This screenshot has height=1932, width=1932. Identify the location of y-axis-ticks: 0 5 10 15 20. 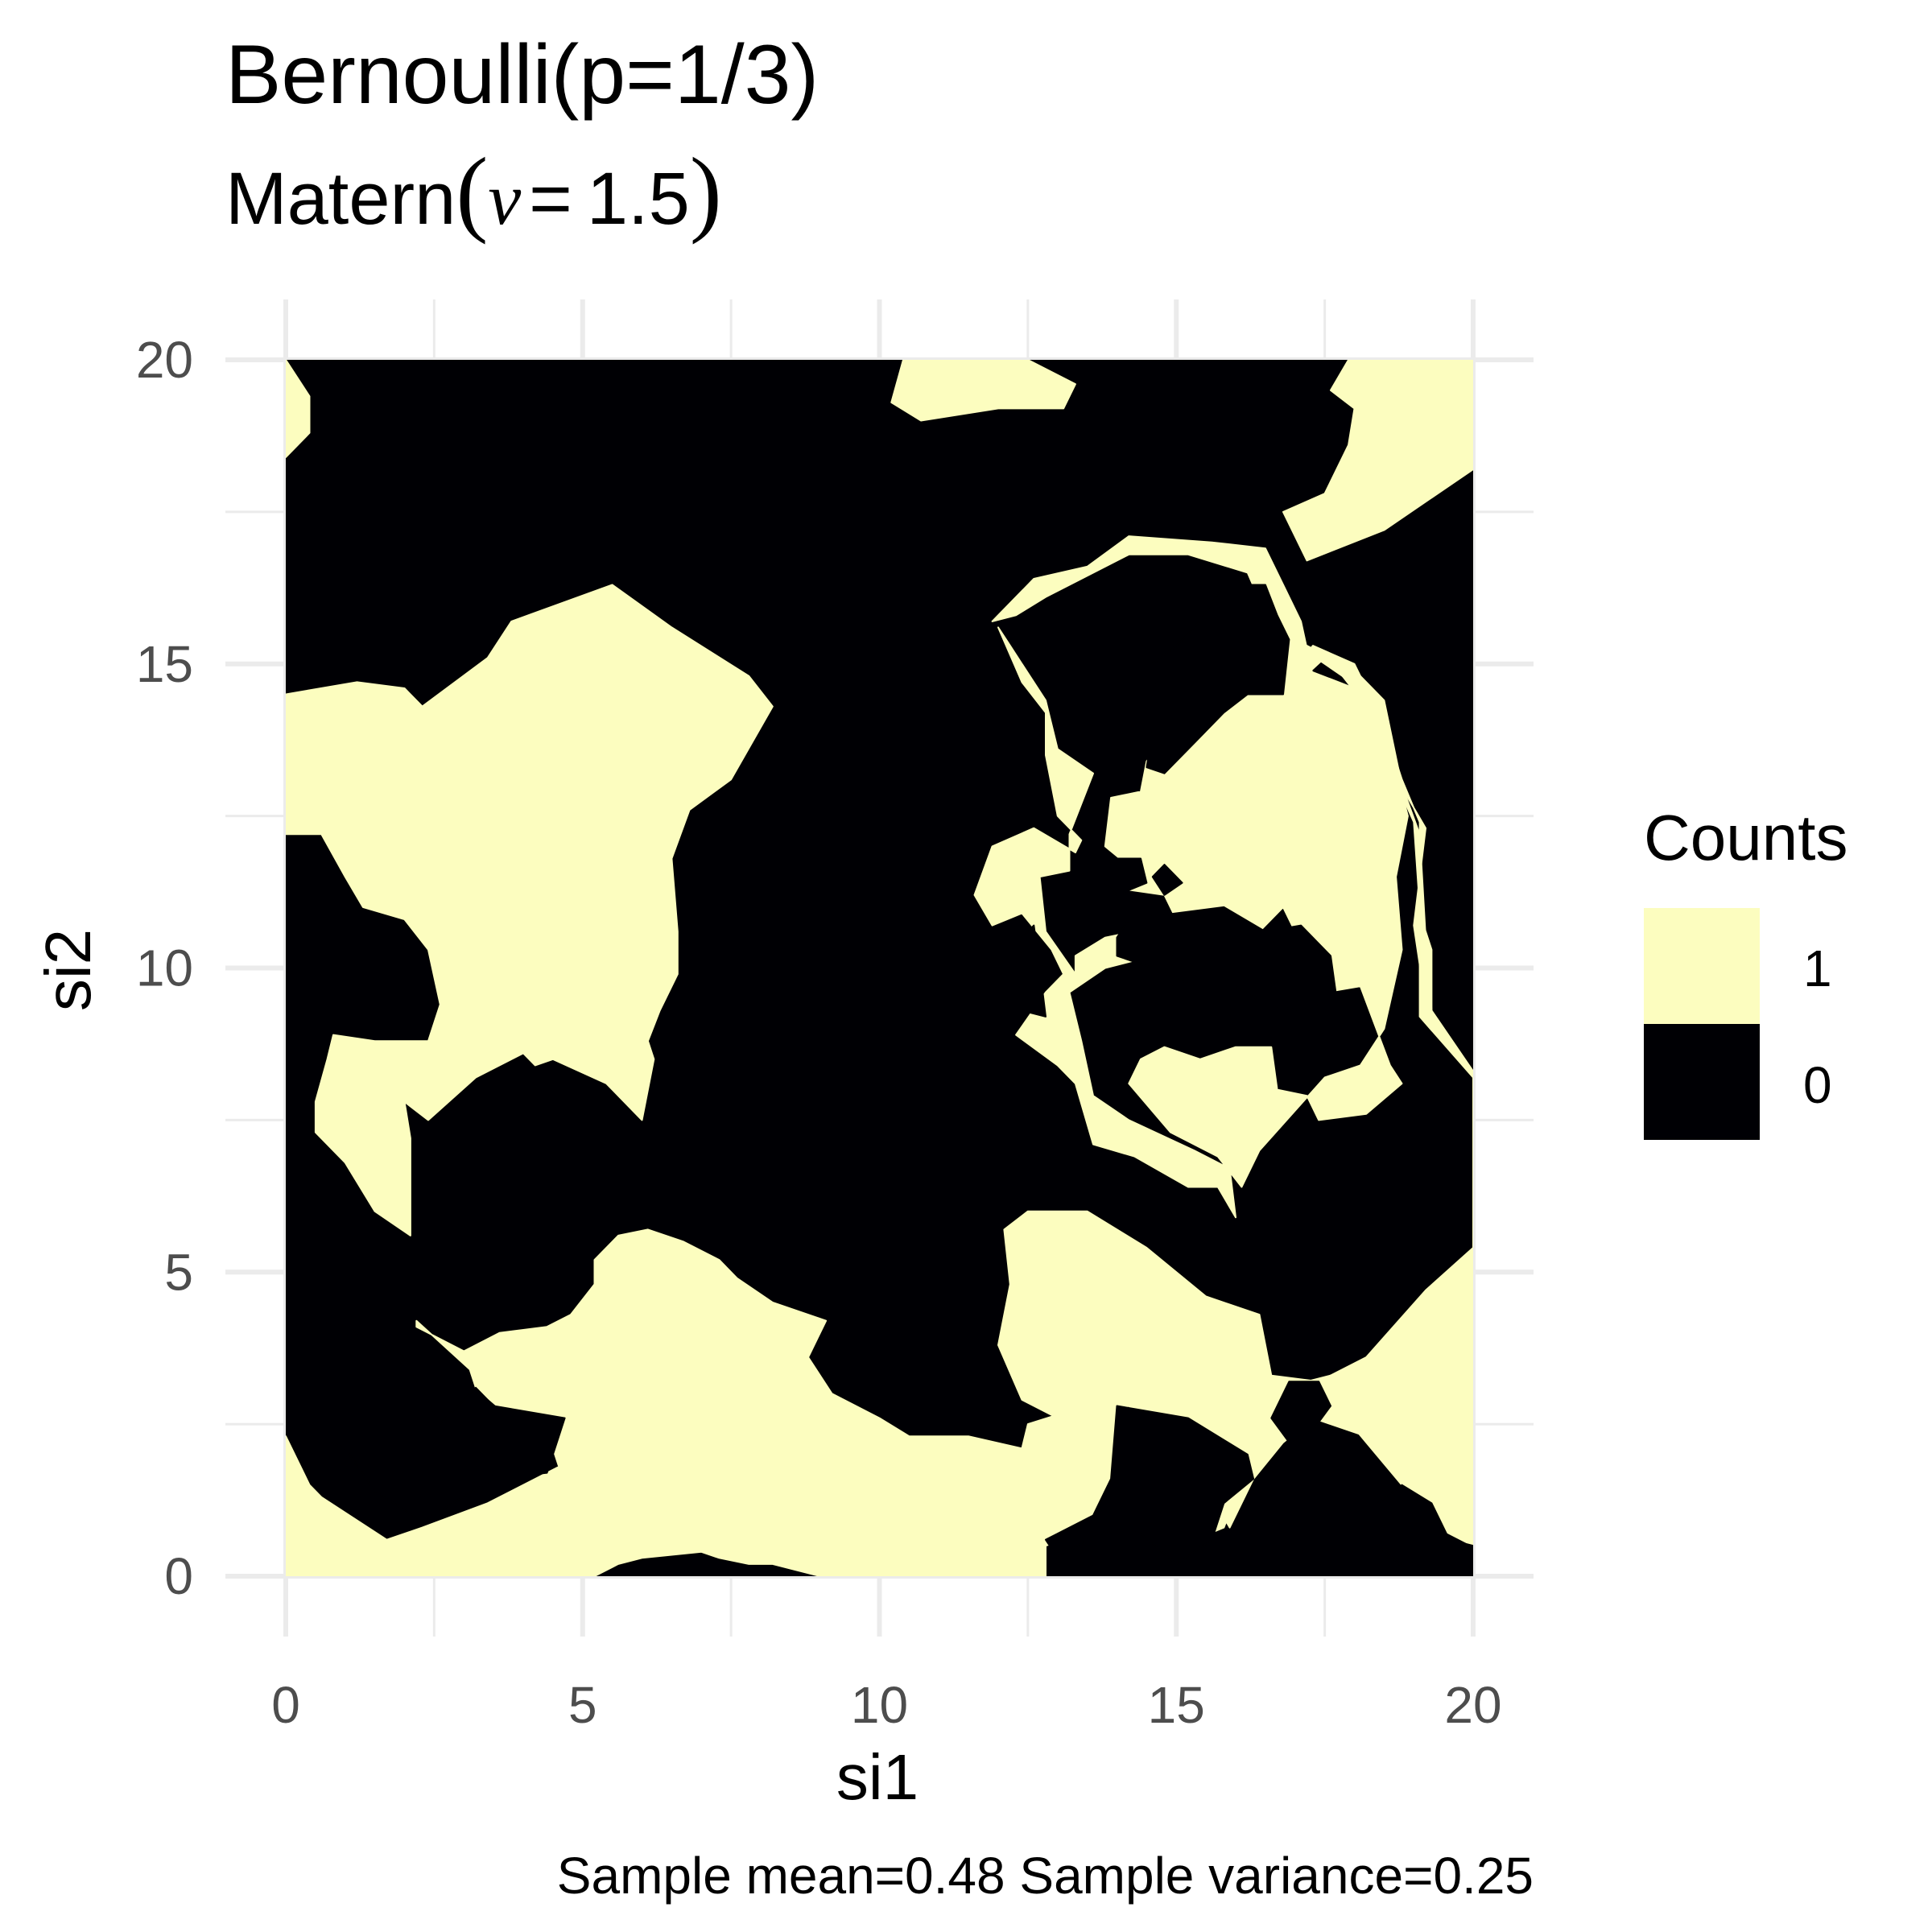
(164, 968).